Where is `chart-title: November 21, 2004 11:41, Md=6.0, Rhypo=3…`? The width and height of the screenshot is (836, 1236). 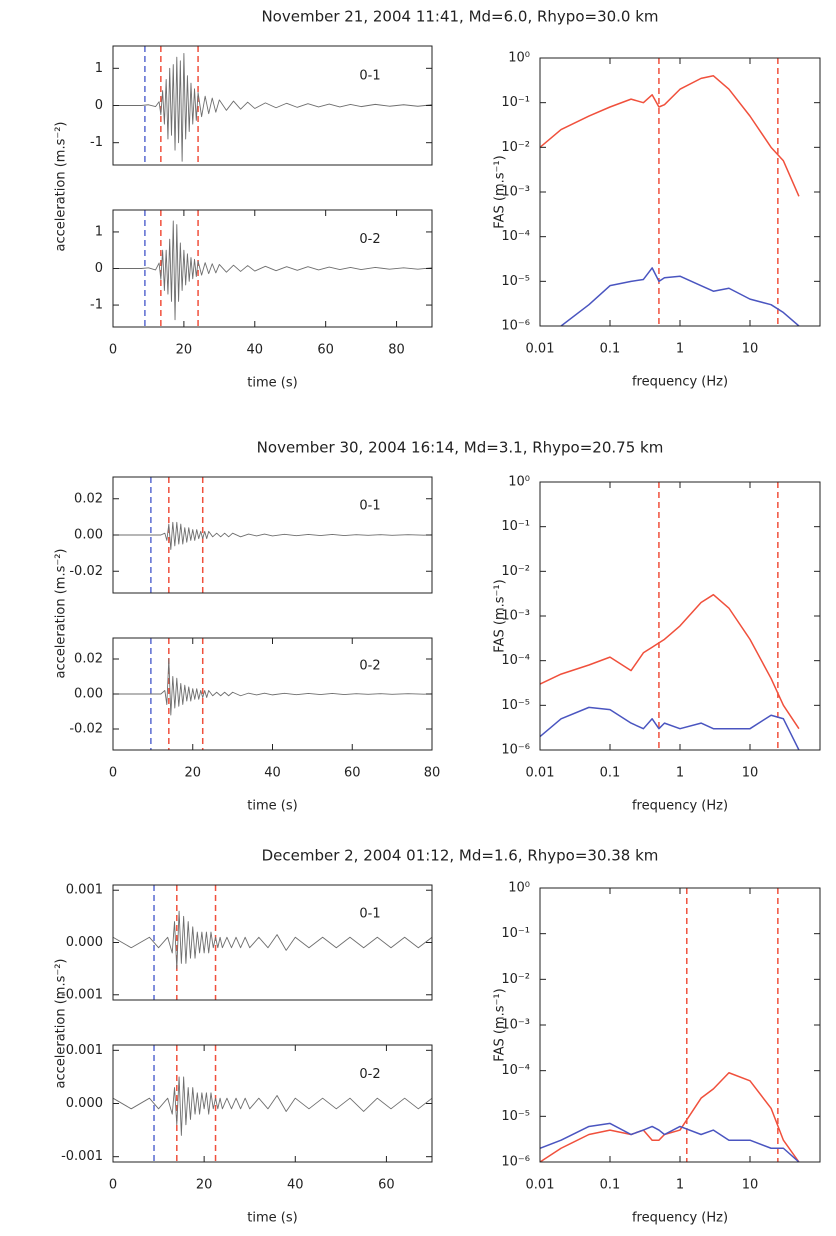
chart-title: November 21, 2004 11:41, Md=6.0, Rhypo=3… is located at coordinates (459, 17).